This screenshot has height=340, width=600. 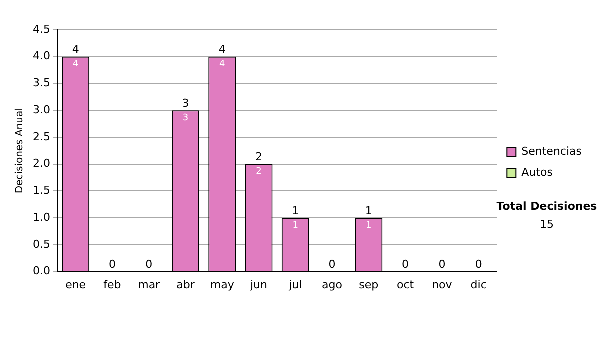 I want to click on y-axis-title: Decisiones Anual, so click(x=20, y=151).